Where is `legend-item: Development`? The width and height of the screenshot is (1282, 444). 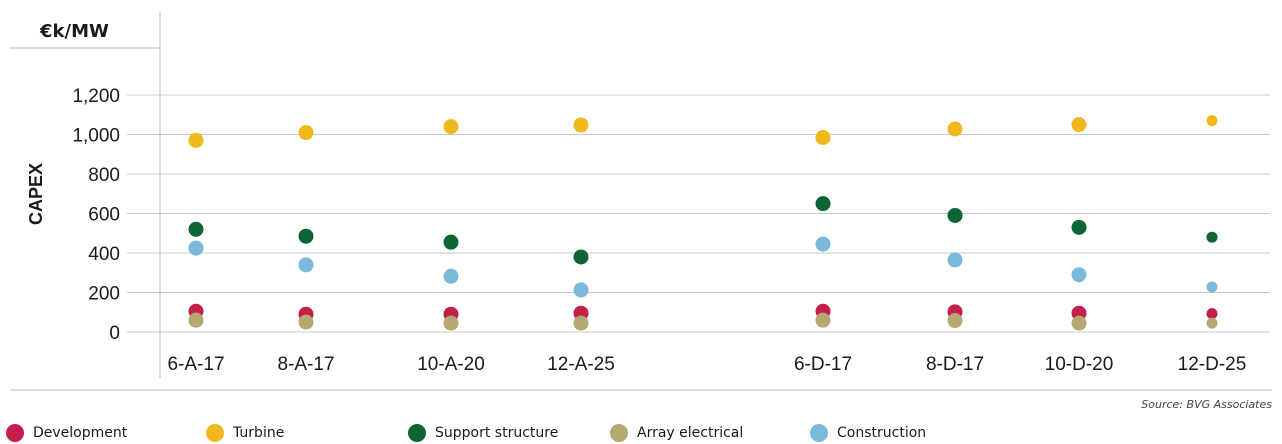
legend-item: Development is located at coordinates (66, 433).